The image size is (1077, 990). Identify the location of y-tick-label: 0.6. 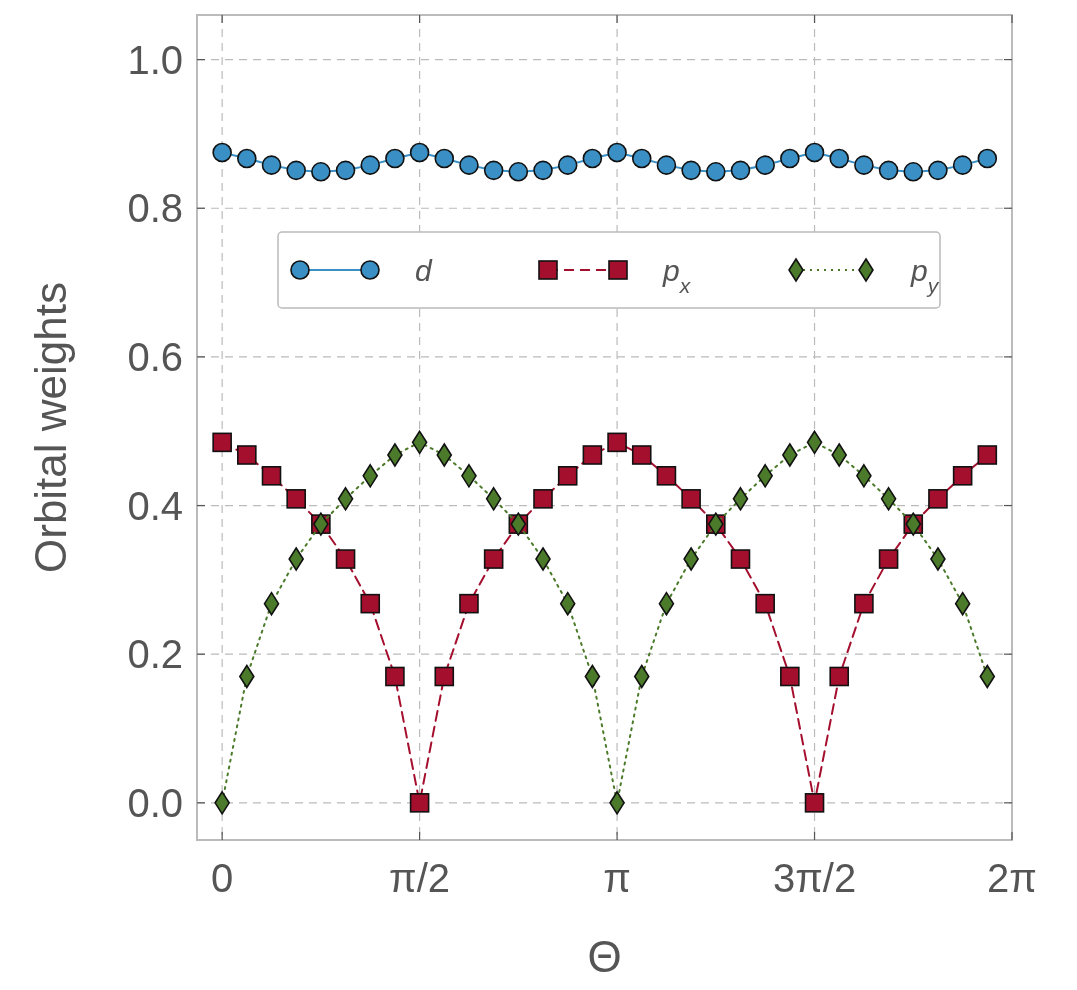
(155, 356).